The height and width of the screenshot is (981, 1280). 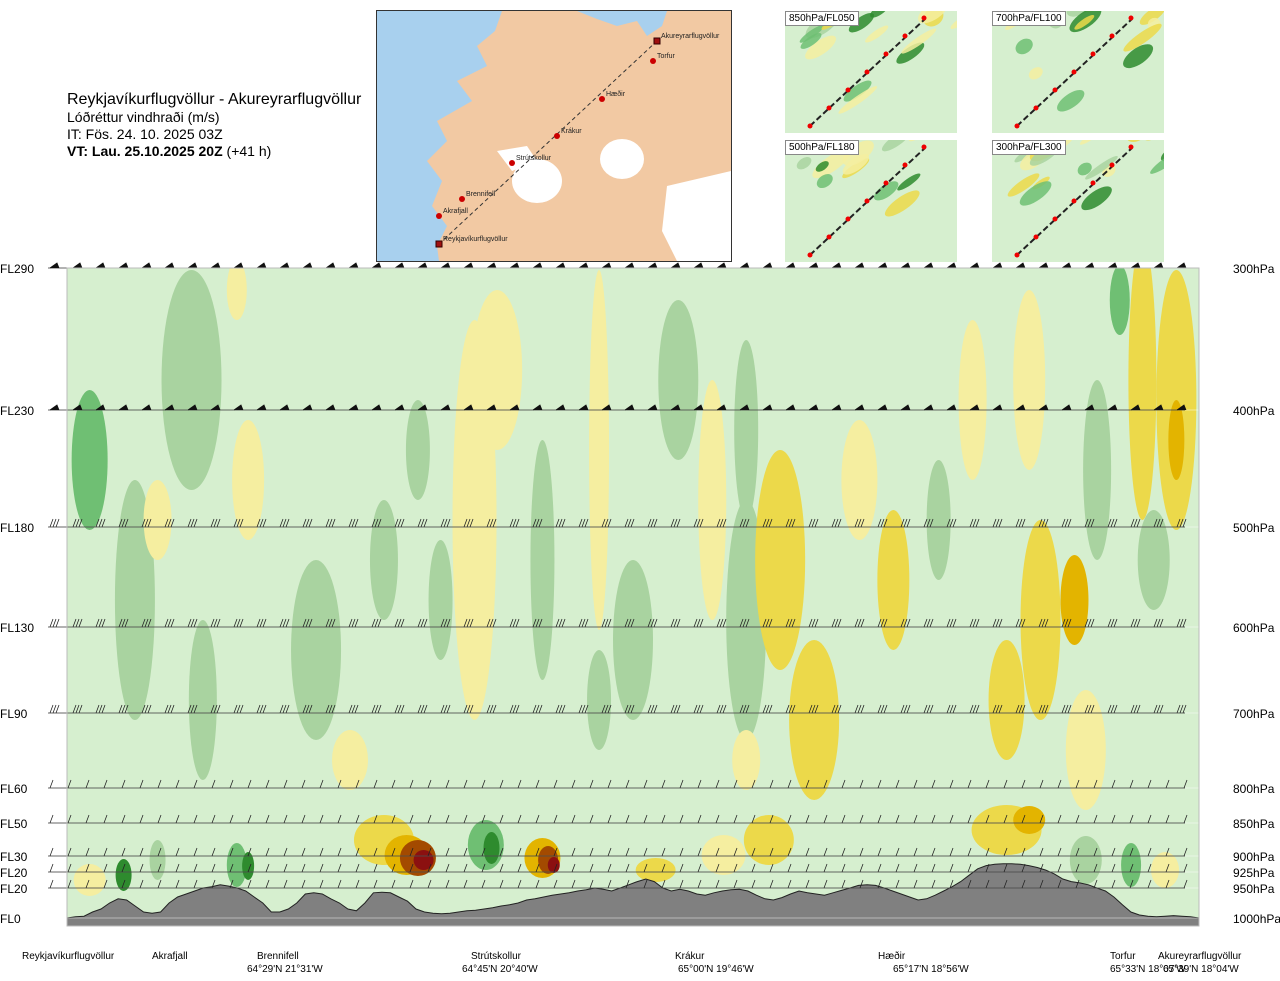 What do you see at coordinates (14, 873) in the screenshot?
I see `flight-level-label: FL20` at bounding box center [14, 873].